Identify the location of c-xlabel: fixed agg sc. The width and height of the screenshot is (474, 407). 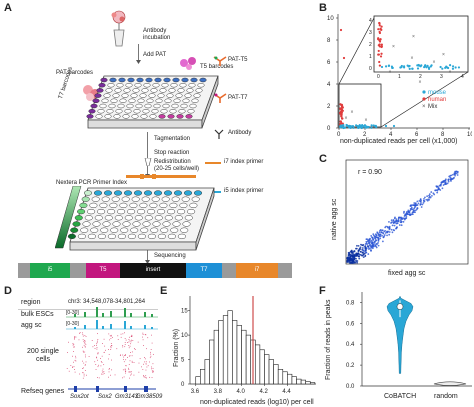
(407, 273).